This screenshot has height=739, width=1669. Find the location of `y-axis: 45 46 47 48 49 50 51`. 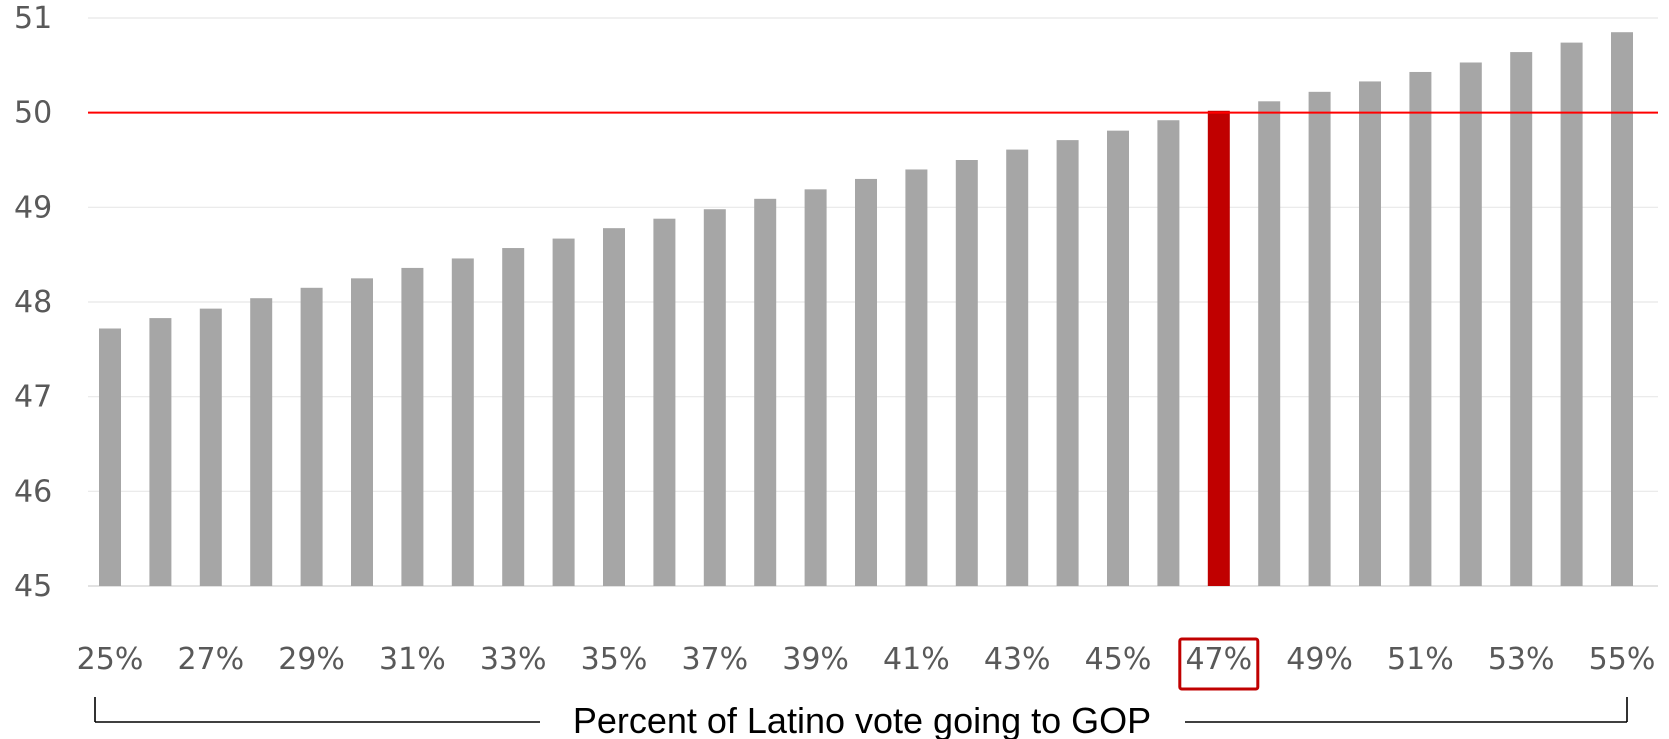

y-axis: 45 46 47 48 49 50 51 is located at coordinates (33, 302).